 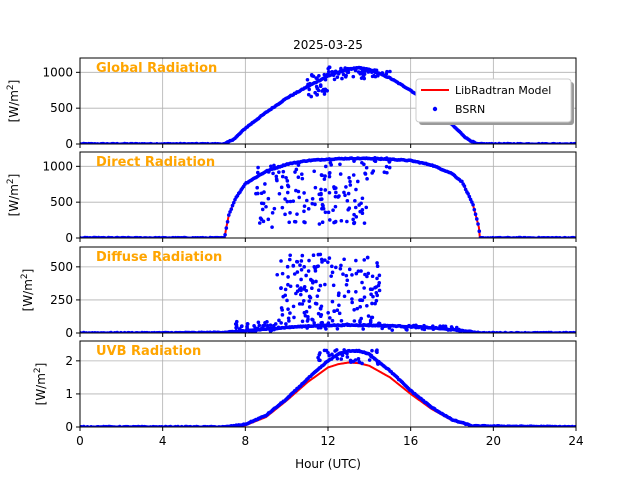 I want to click on x-tick-label: 8, so click(x=246, y=441).